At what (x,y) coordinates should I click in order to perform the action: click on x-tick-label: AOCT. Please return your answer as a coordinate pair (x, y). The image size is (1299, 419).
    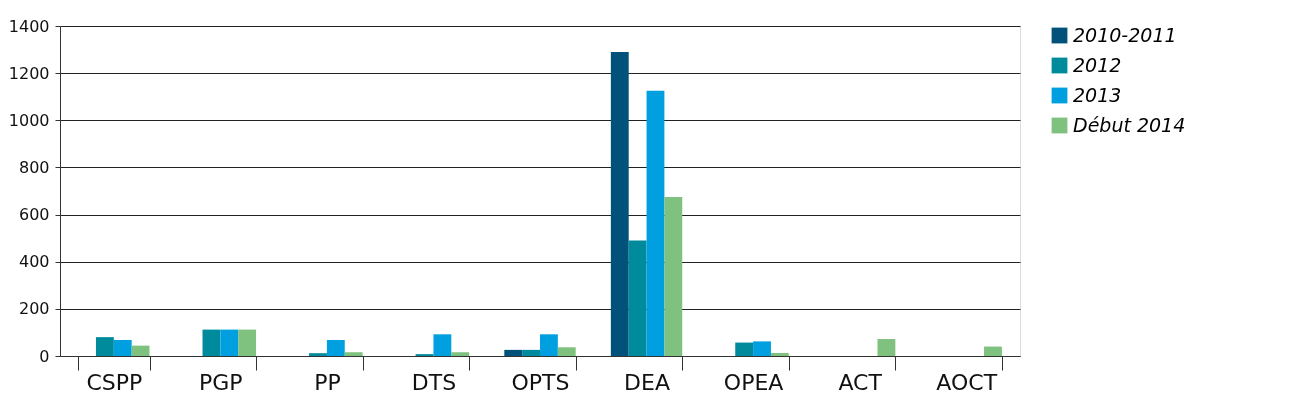
    Looking at the image, I should click on (967, 382).